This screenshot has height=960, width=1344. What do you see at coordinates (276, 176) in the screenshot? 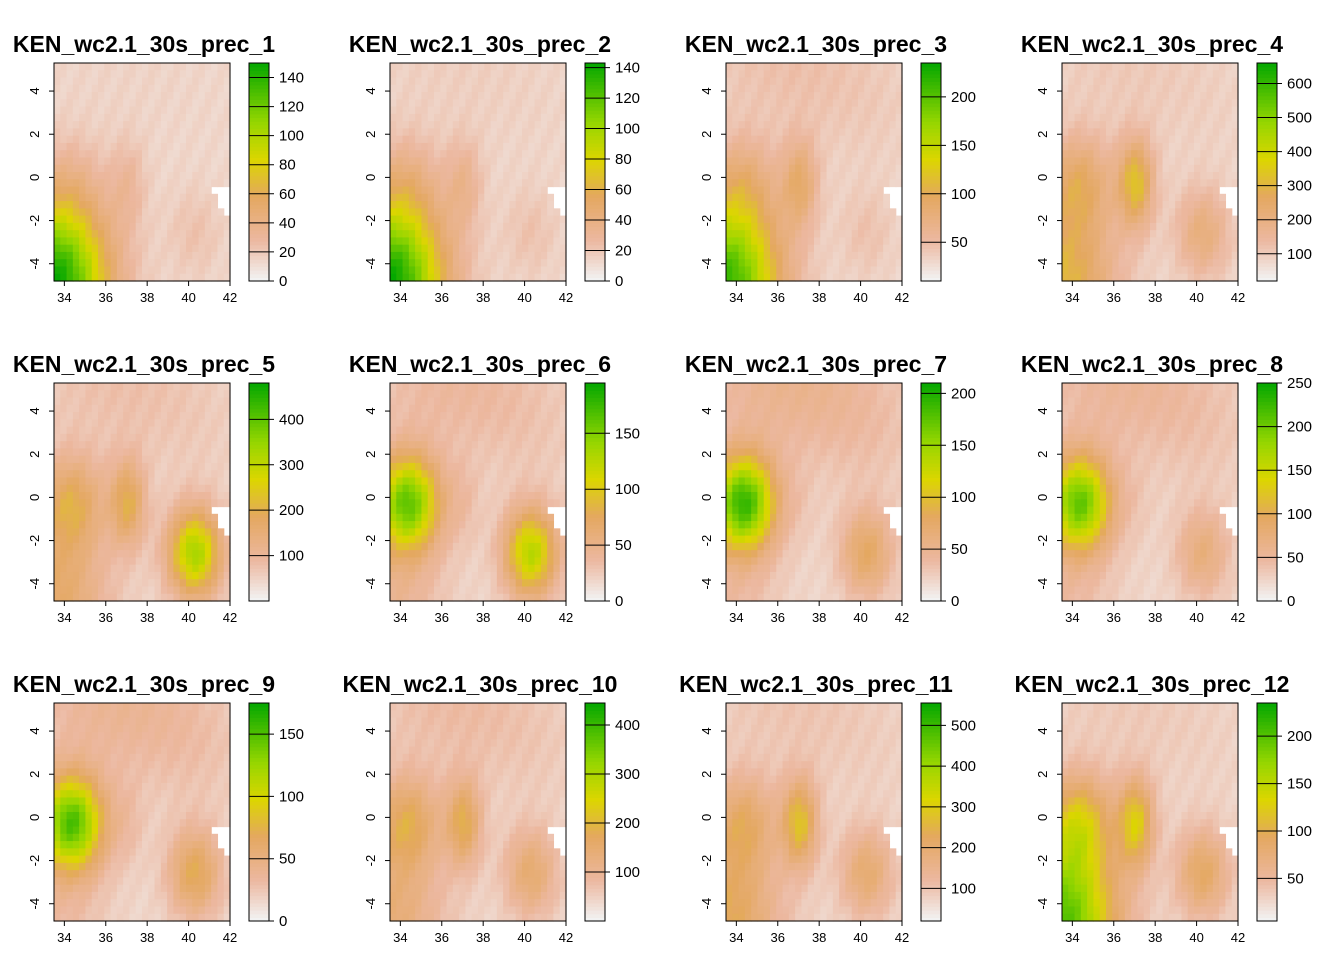
I see `legend: 0 20 40 60 80 100 120 140` at bounding box center [276, 176].